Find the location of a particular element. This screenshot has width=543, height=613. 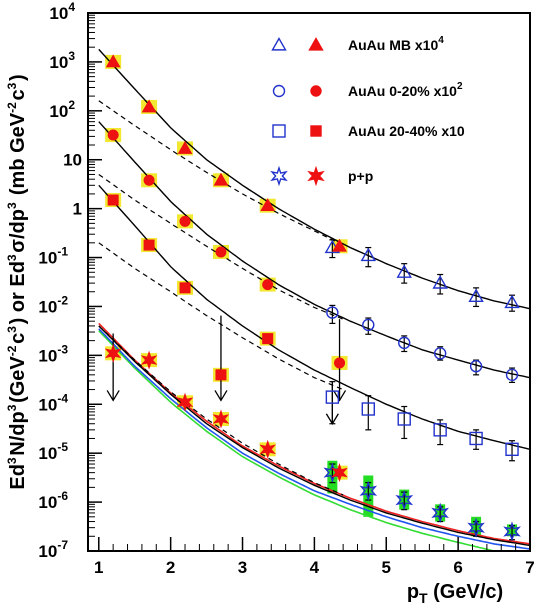

mb-fit-dashed is located at coordinates (221, 173).